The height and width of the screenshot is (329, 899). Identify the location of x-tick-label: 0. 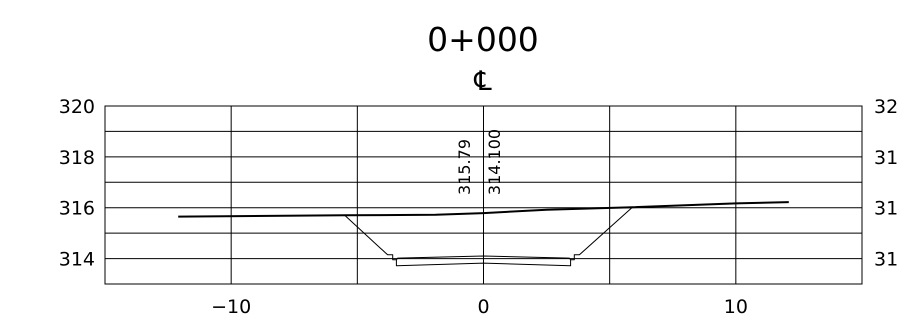
(483, 307).